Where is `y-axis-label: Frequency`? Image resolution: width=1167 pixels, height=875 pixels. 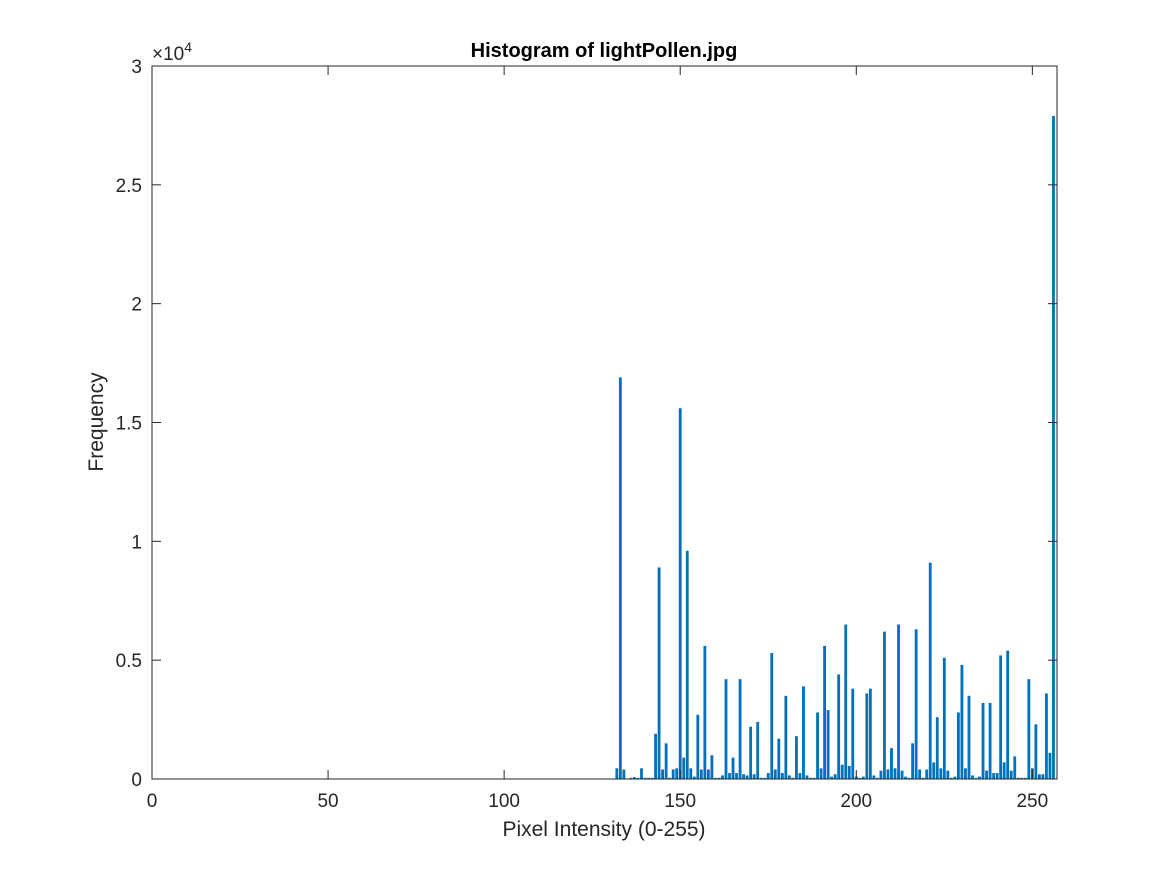
y-axis-label: Frequency is located at coordinates (96, 422).